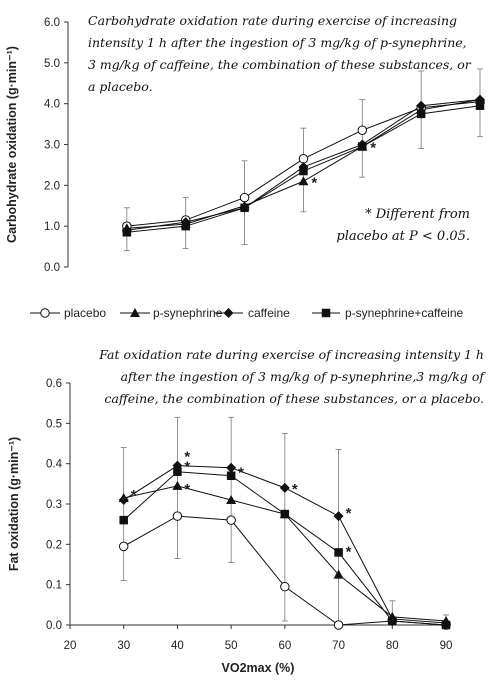  I want to click on chart2-x-tick-label: 50, so click(231, 646).